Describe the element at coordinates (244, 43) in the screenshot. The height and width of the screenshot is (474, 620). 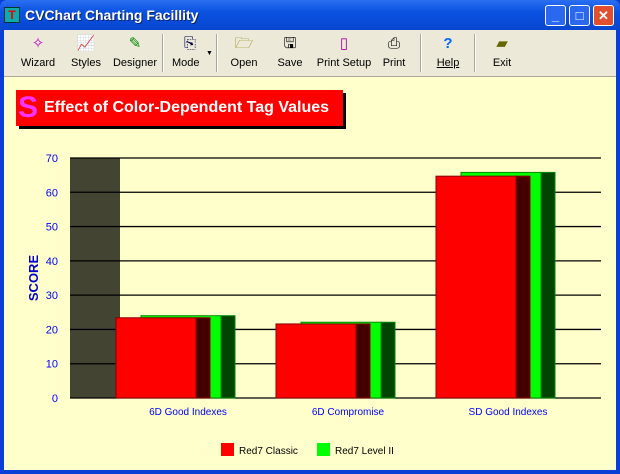
I see `folder-open-icon: 🗁` at that location.